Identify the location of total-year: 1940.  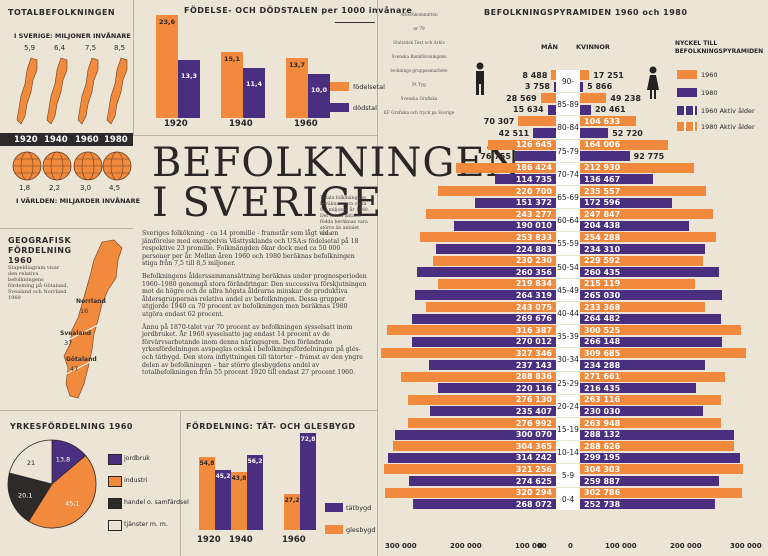
(56, 140).